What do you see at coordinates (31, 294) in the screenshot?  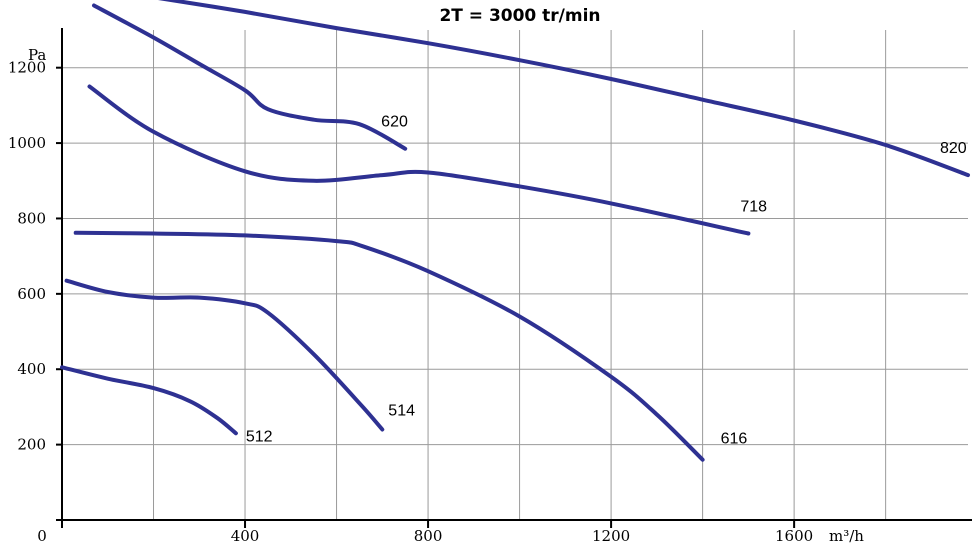 I see `y-tick-label: 600` at bounding box center [31, 294].